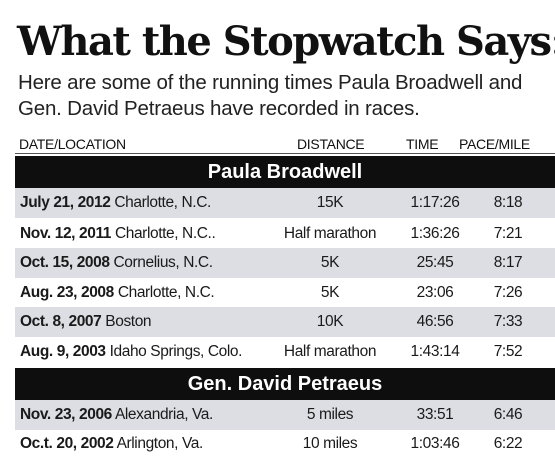 The width and height of the screenshot is (555, 459). Describe the element at coordinates (286, 41) in the screenshot. I see `page-title: What the Stopwatch Says:` at that location.